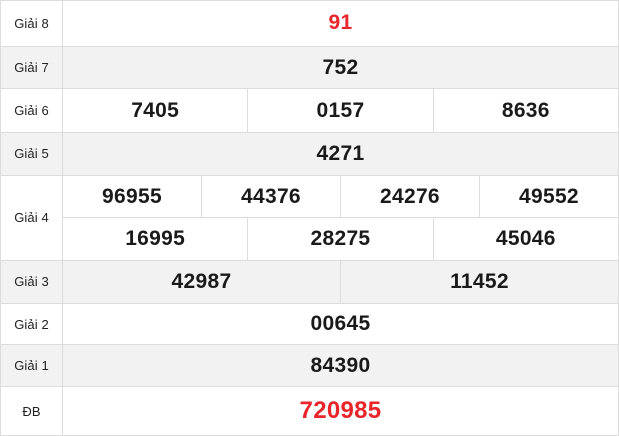  I want to click on table-row-prize-6: Giải 6 7405 0157 8636, so click(309, 111).